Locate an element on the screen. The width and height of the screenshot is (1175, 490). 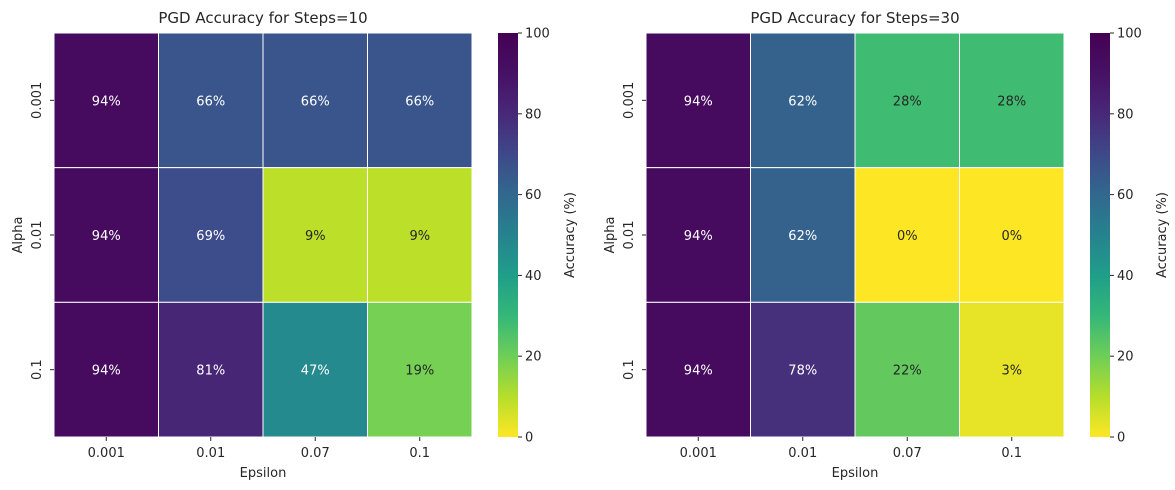
cell-value-label: 69% is located at coordinates (210, 236).